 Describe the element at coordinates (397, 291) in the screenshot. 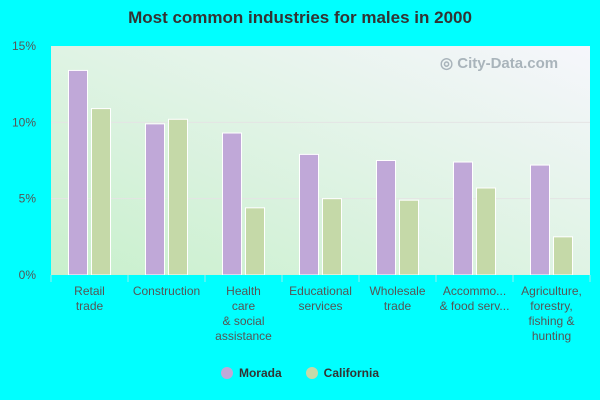

I see `x-tick-label-line: Wholesale` at that location.